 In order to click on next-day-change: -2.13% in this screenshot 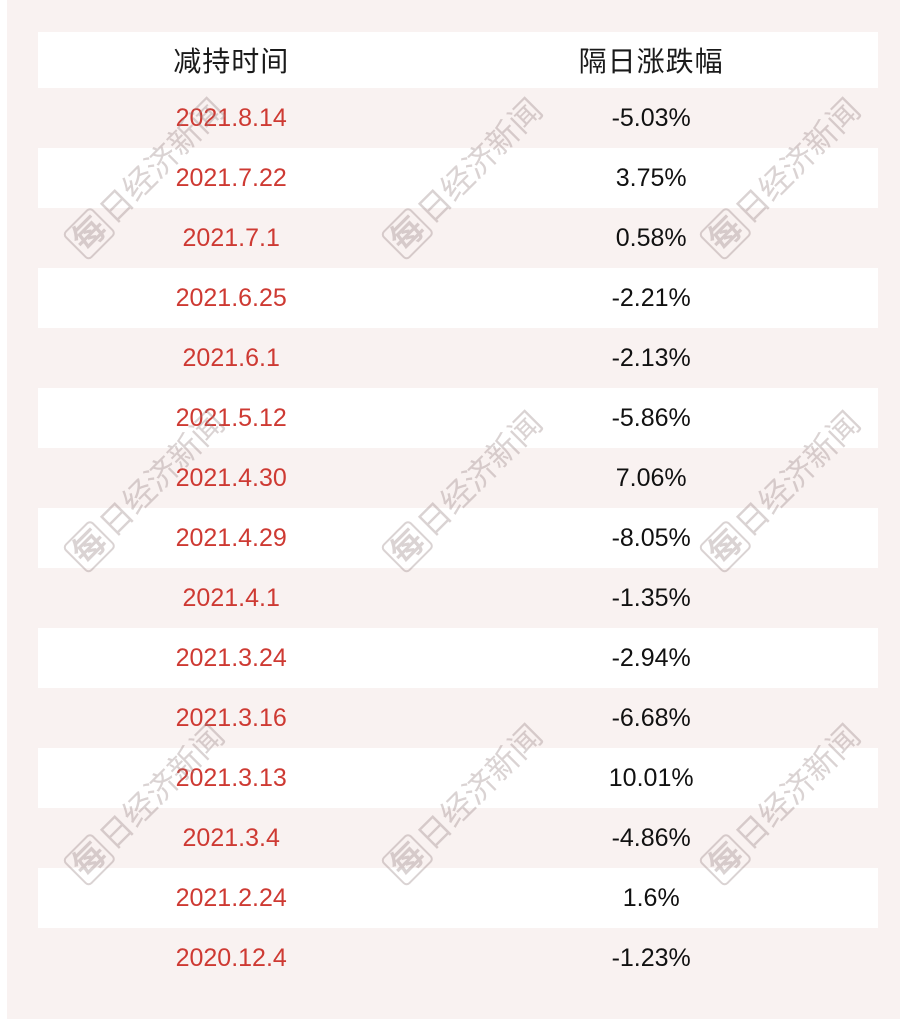, I will do `click(651, 357)`.